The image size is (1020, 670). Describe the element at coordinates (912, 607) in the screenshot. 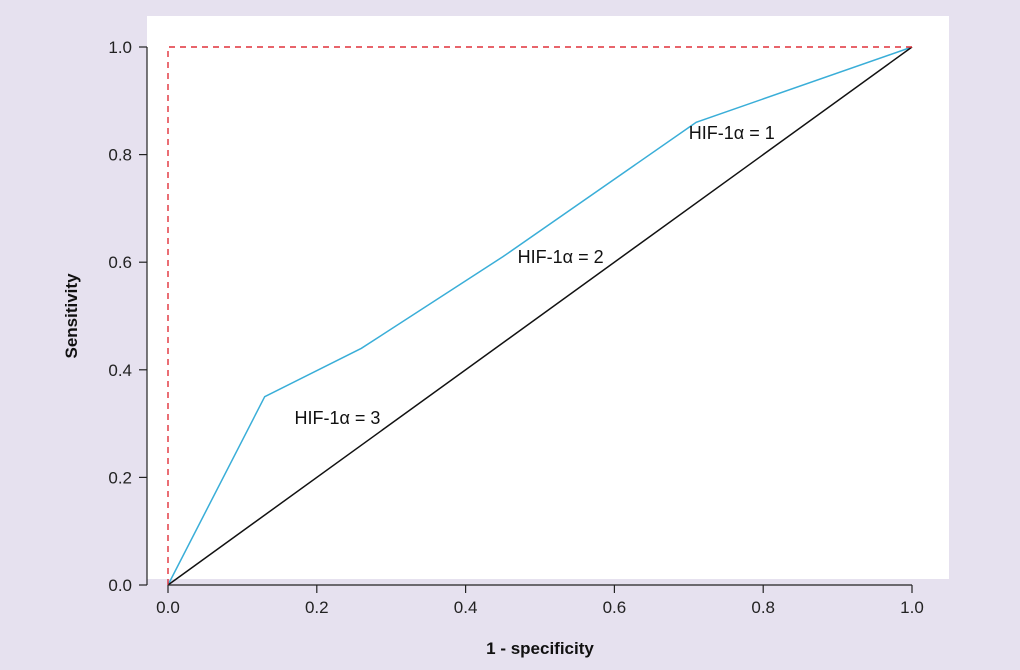

I see `x-tick-label: 1.0` at that location.